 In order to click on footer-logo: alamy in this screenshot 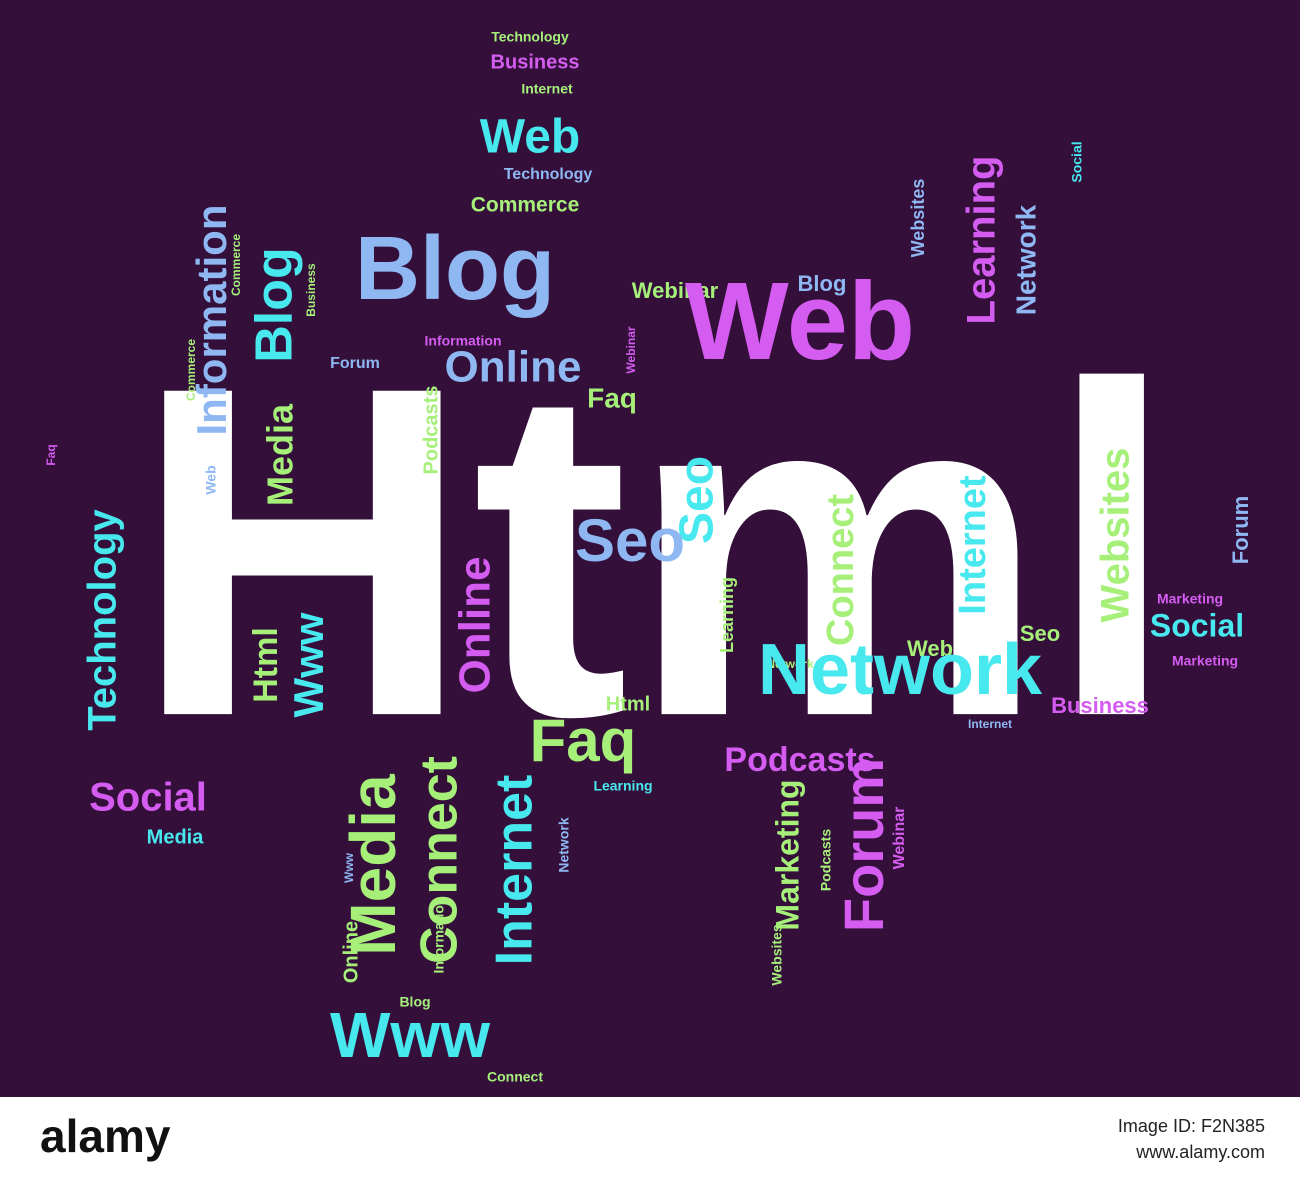, I will do `click(105, 1136)`.